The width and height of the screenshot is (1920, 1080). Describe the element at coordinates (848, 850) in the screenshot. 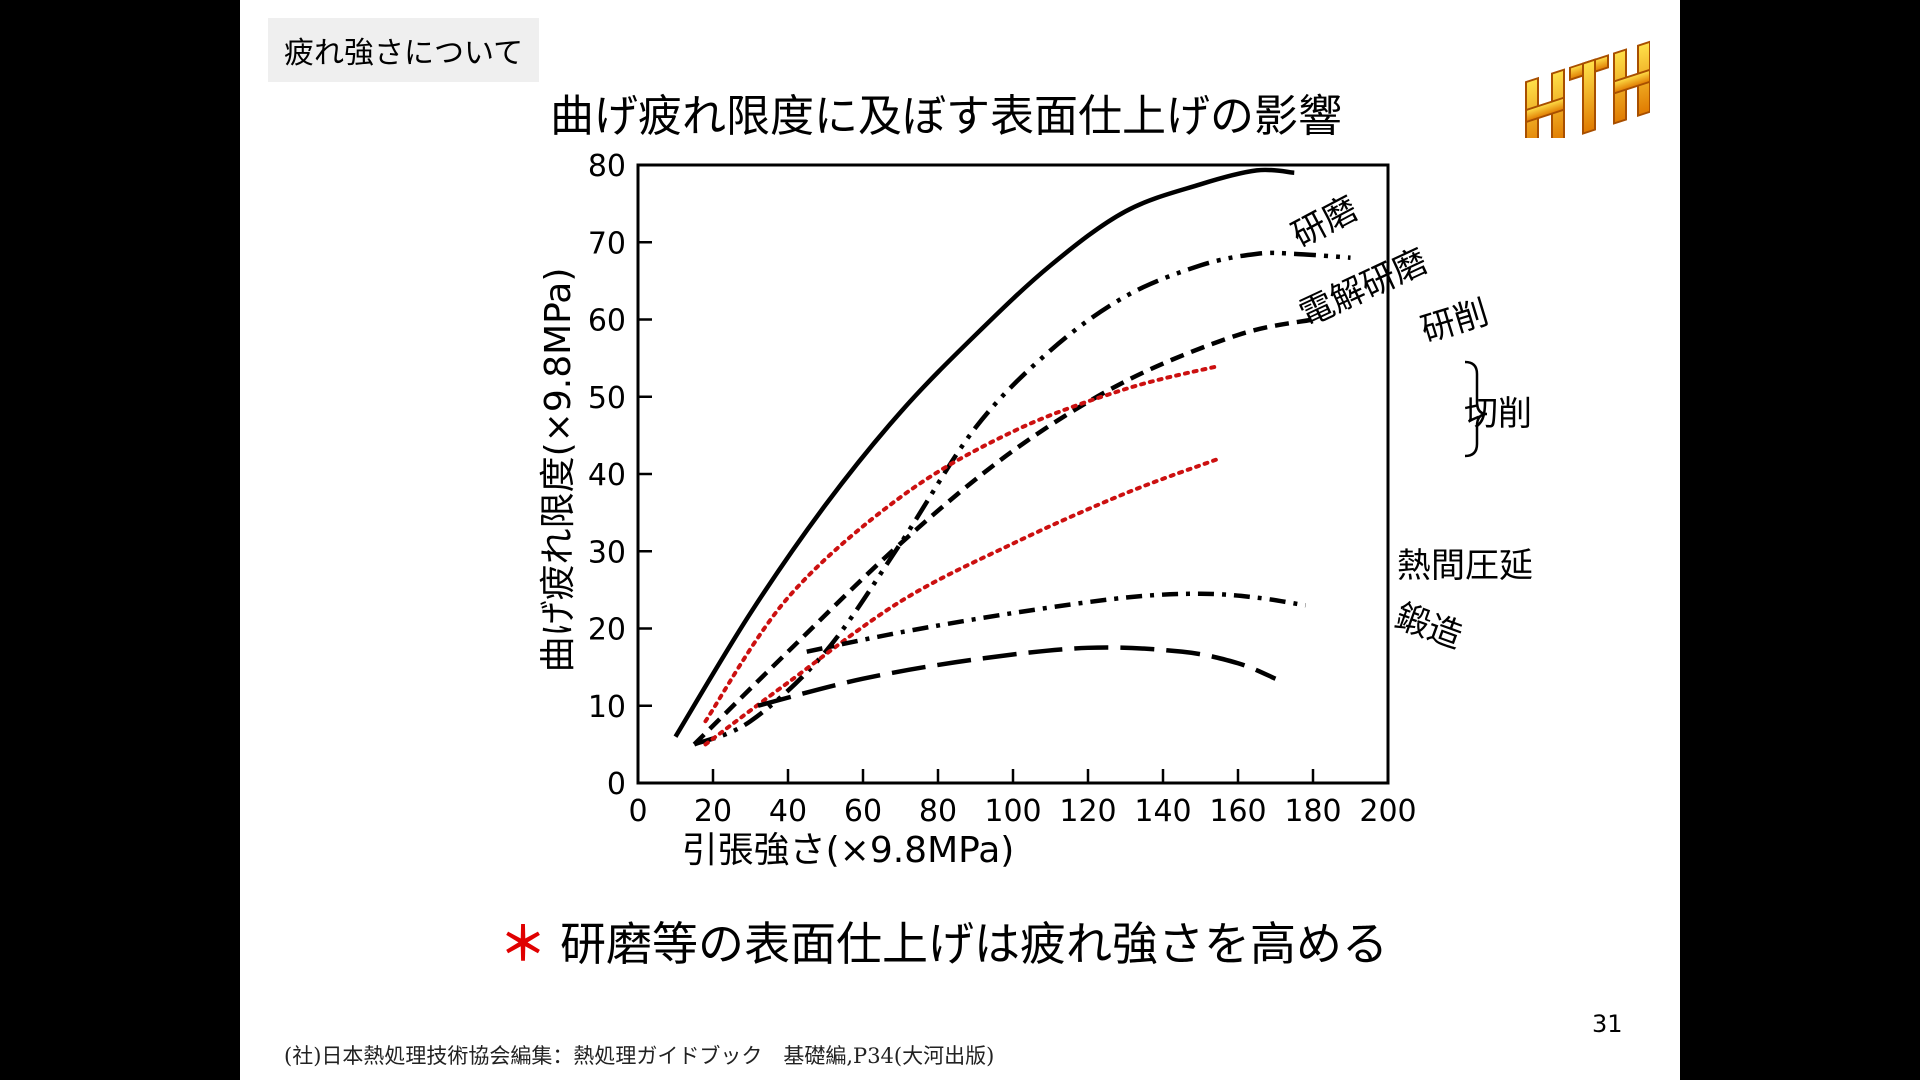

I see `x-axis-label: 引張強さ(×9.8MPa)` at that location.